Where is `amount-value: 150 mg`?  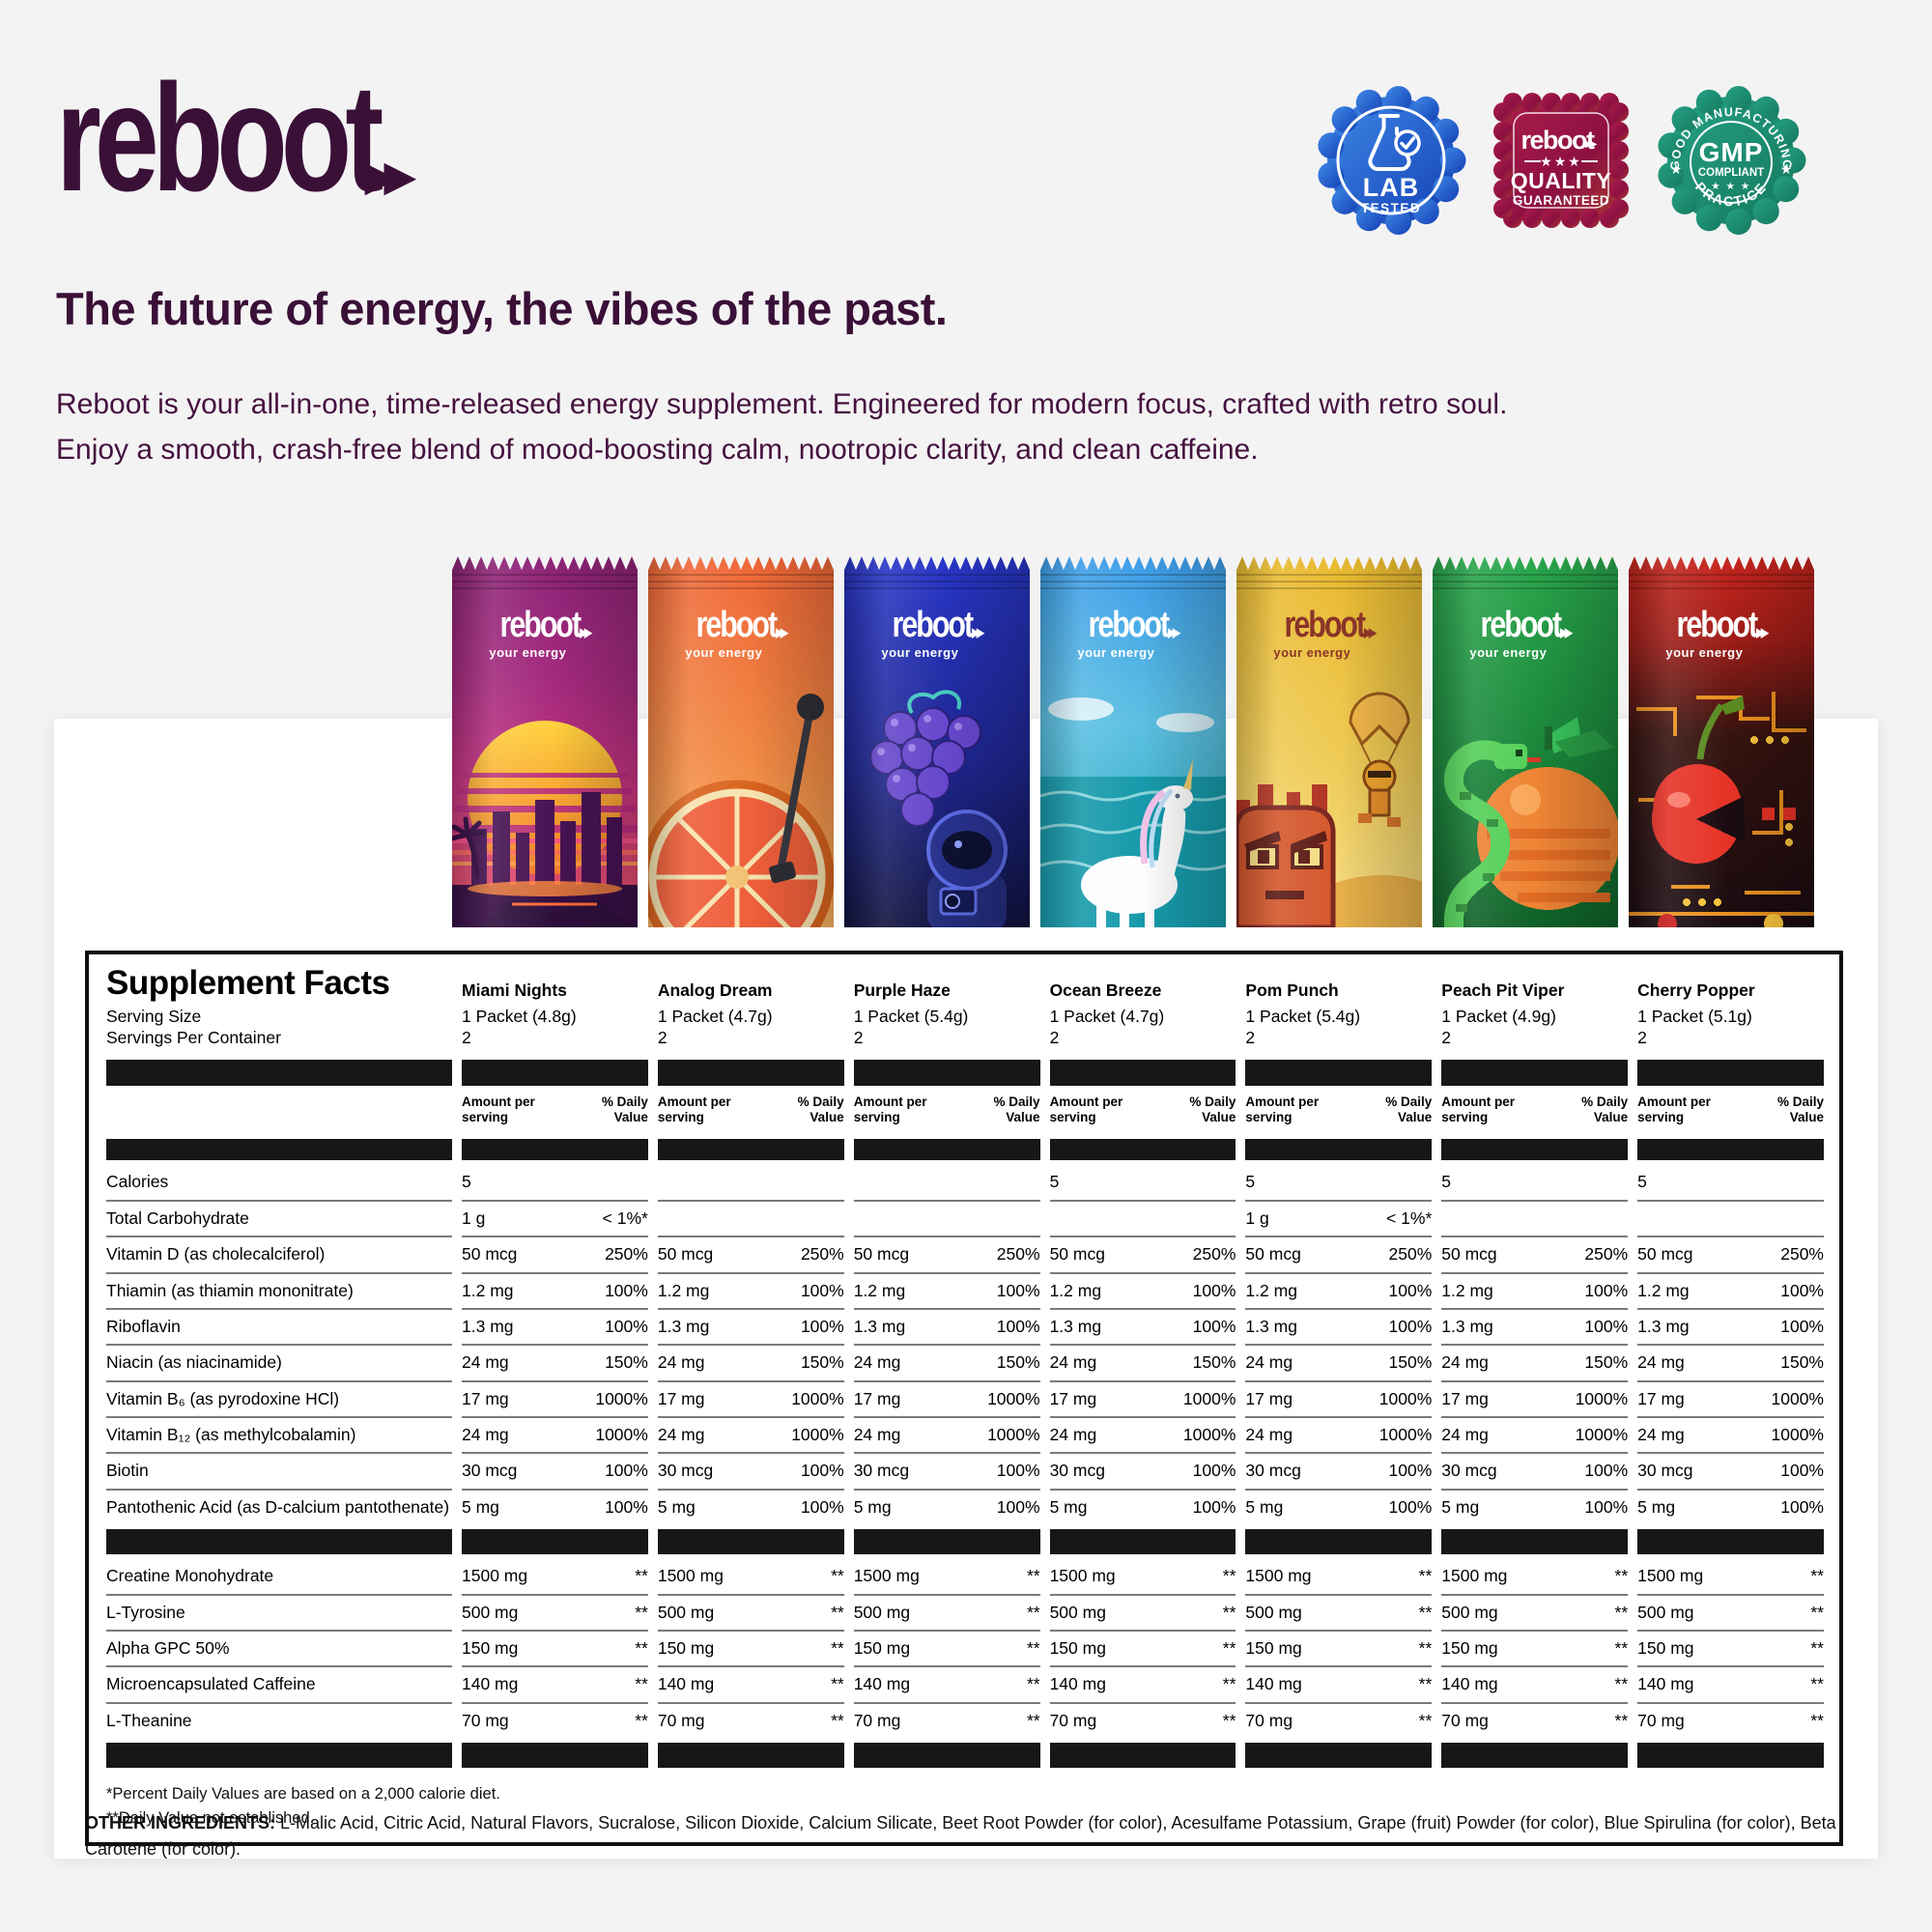
amount-value: 150 mg is located at coordinates (686, 1648).